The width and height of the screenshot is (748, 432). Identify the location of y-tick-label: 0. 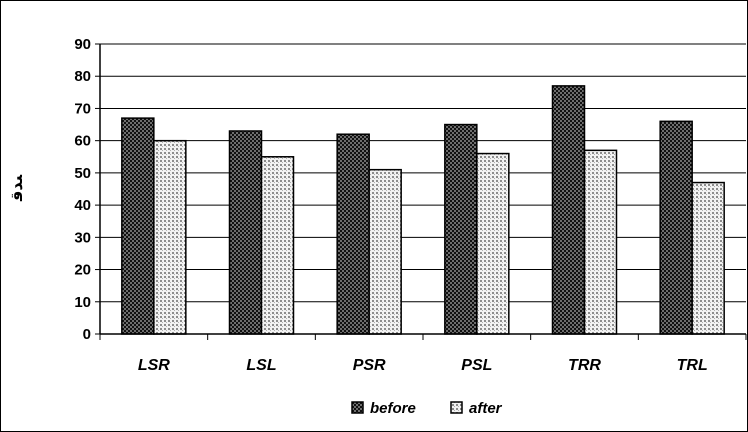
(87, 334).